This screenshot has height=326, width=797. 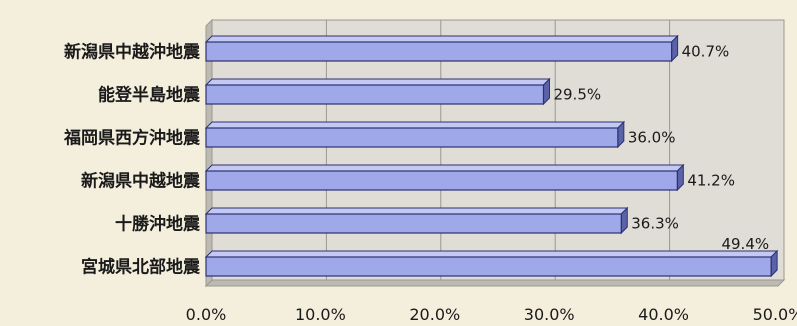 What do you see at coordinates (320, 314) in the screenshot?
I see `x-tick-label: 10.0%` at bounding box center [320, 314].